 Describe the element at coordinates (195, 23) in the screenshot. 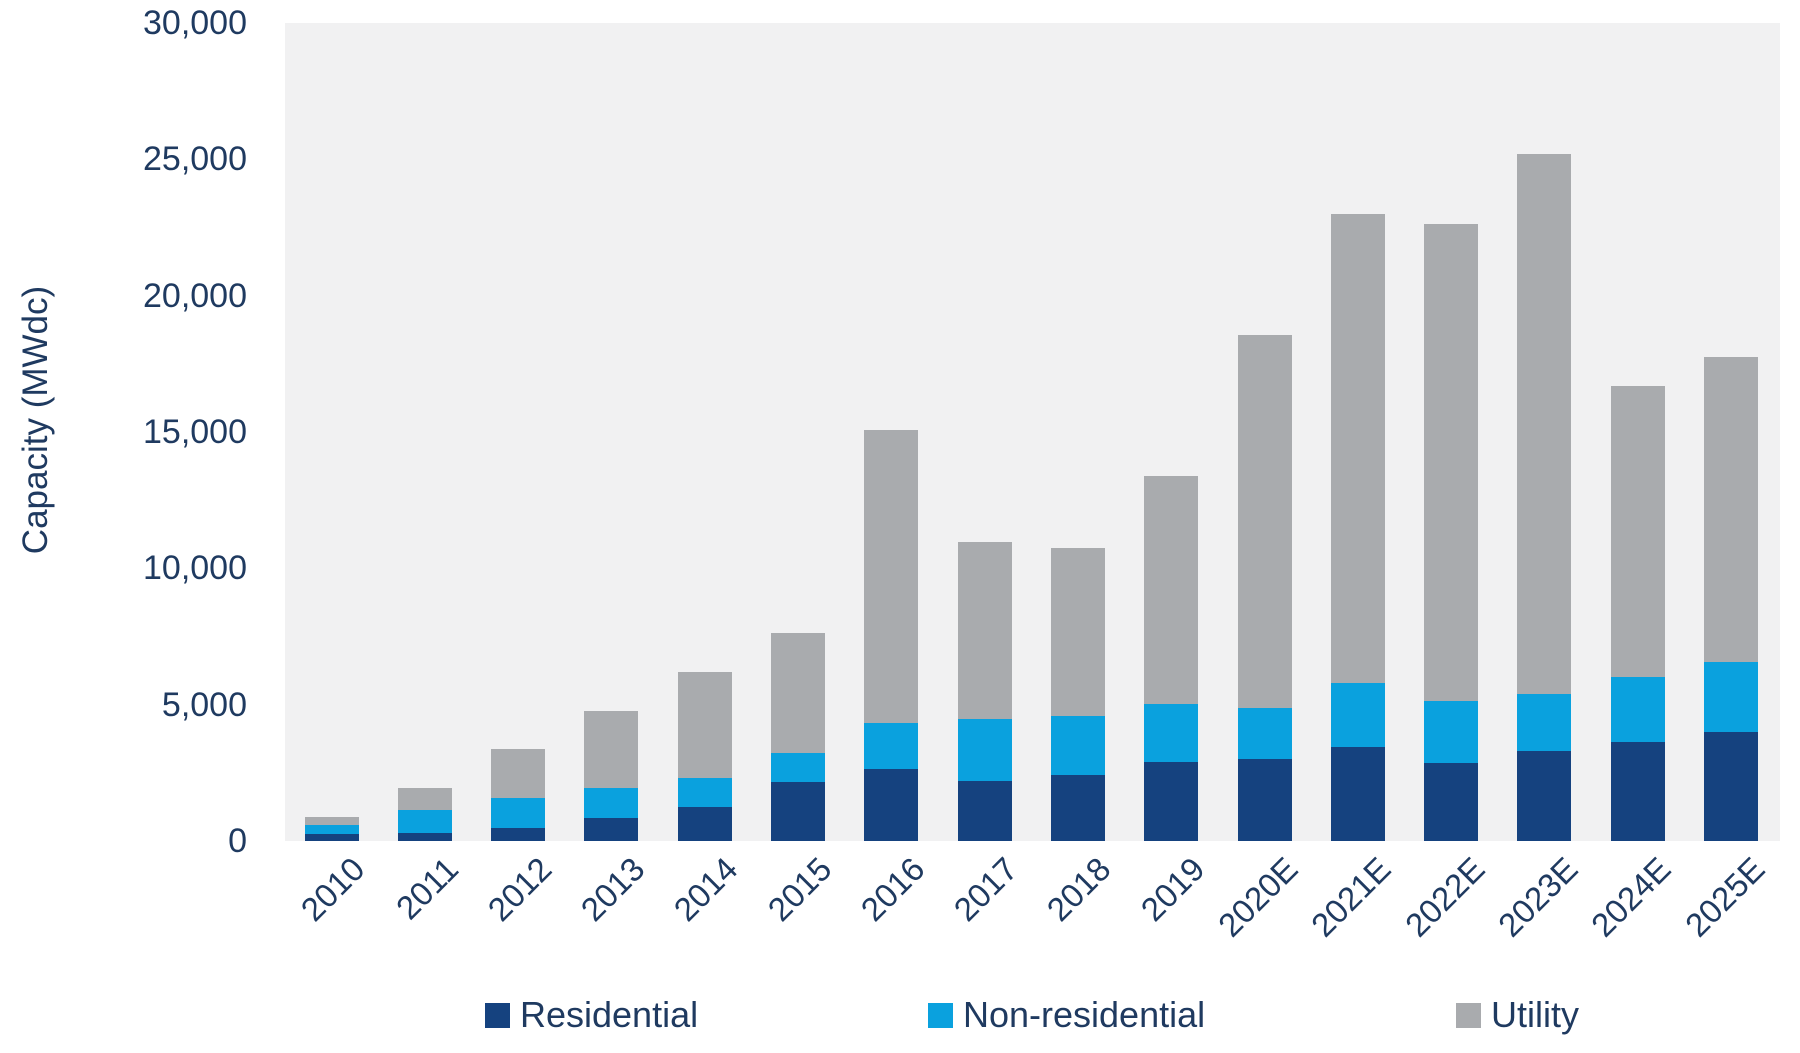

I see `y-tick-label: 30,000` at that location.